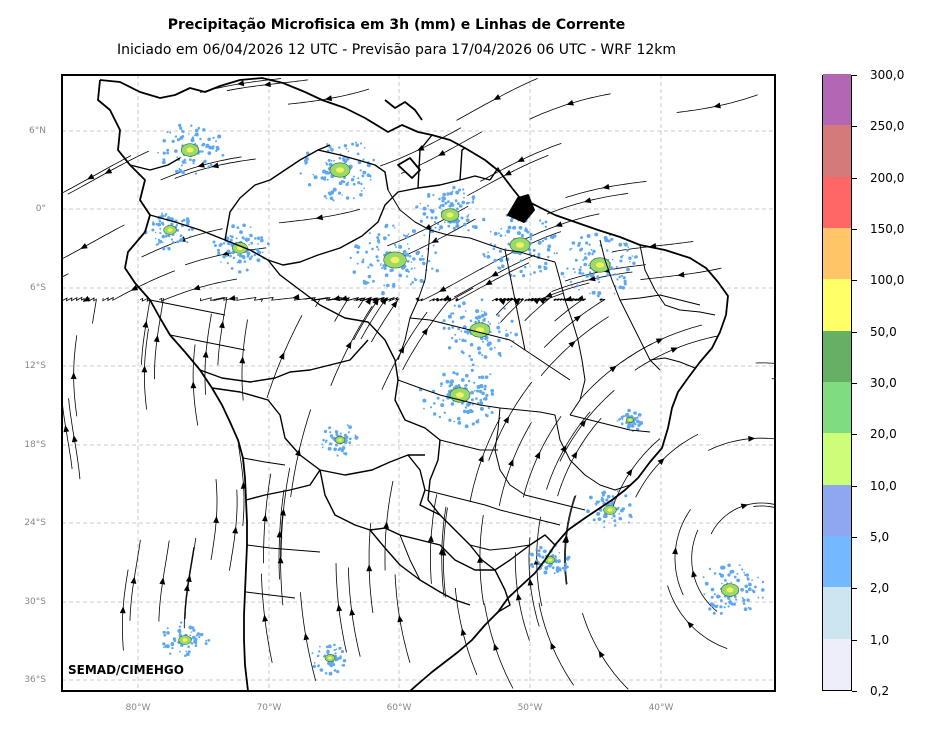  Describe the element at coordinates (837, 561) in the screenshot. I see `colorbar-segment` at that location.